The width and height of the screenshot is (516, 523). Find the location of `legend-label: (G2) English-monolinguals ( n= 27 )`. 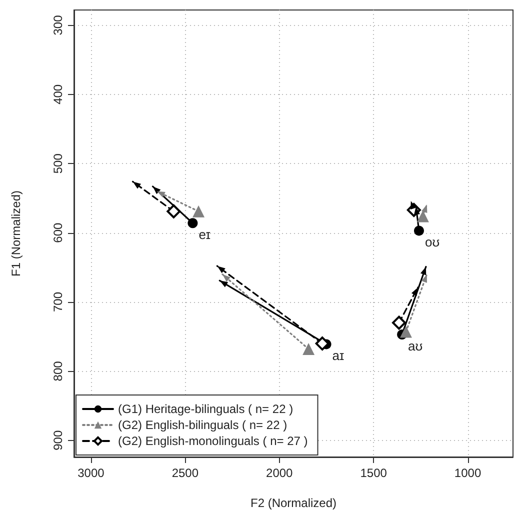

legend-label: (G2) English-monolinguals ( n= 27 ) is located at coordinates (213, 441).